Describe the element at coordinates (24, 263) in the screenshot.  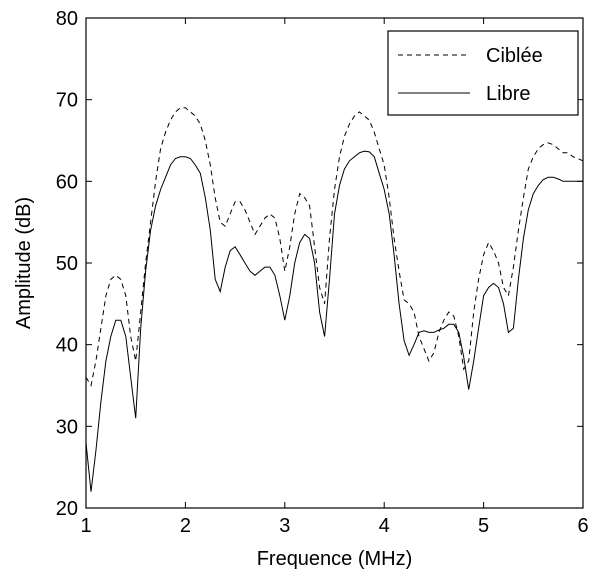
I see `y-axis-label: Amplitude (dB)` at that location.